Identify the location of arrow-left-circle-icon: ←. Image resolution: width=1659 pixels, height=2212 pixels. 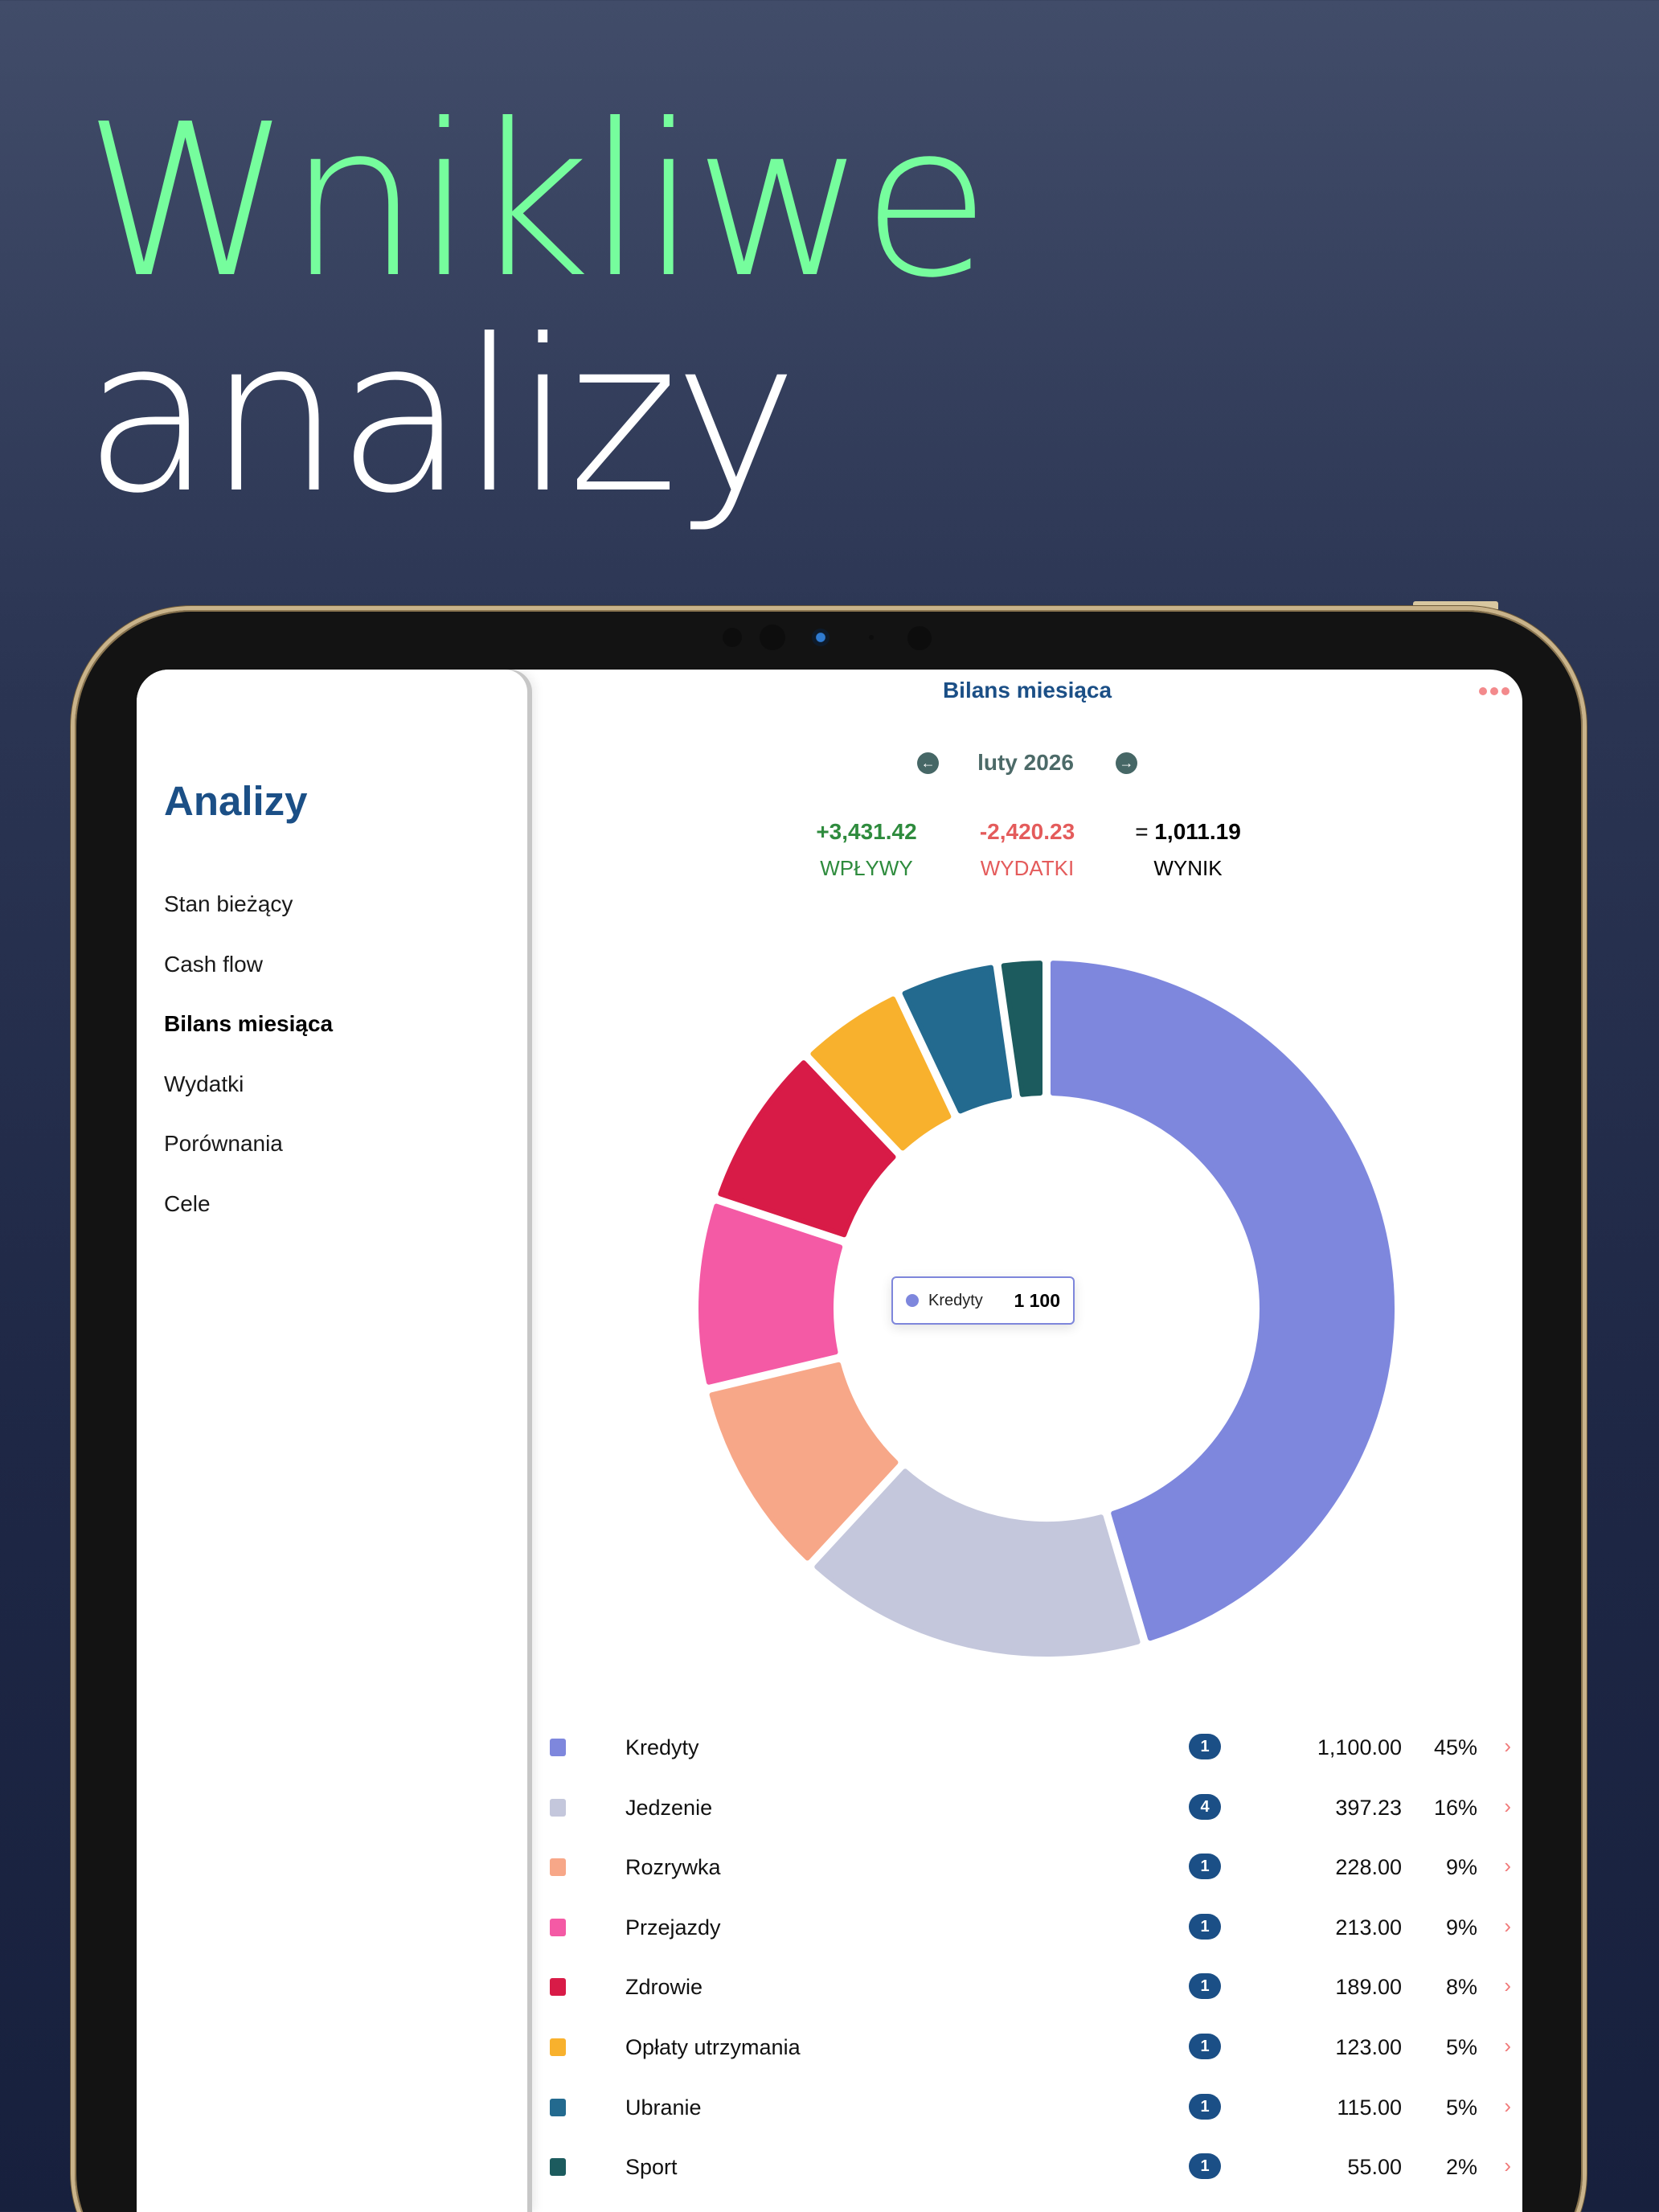
(928, 763).